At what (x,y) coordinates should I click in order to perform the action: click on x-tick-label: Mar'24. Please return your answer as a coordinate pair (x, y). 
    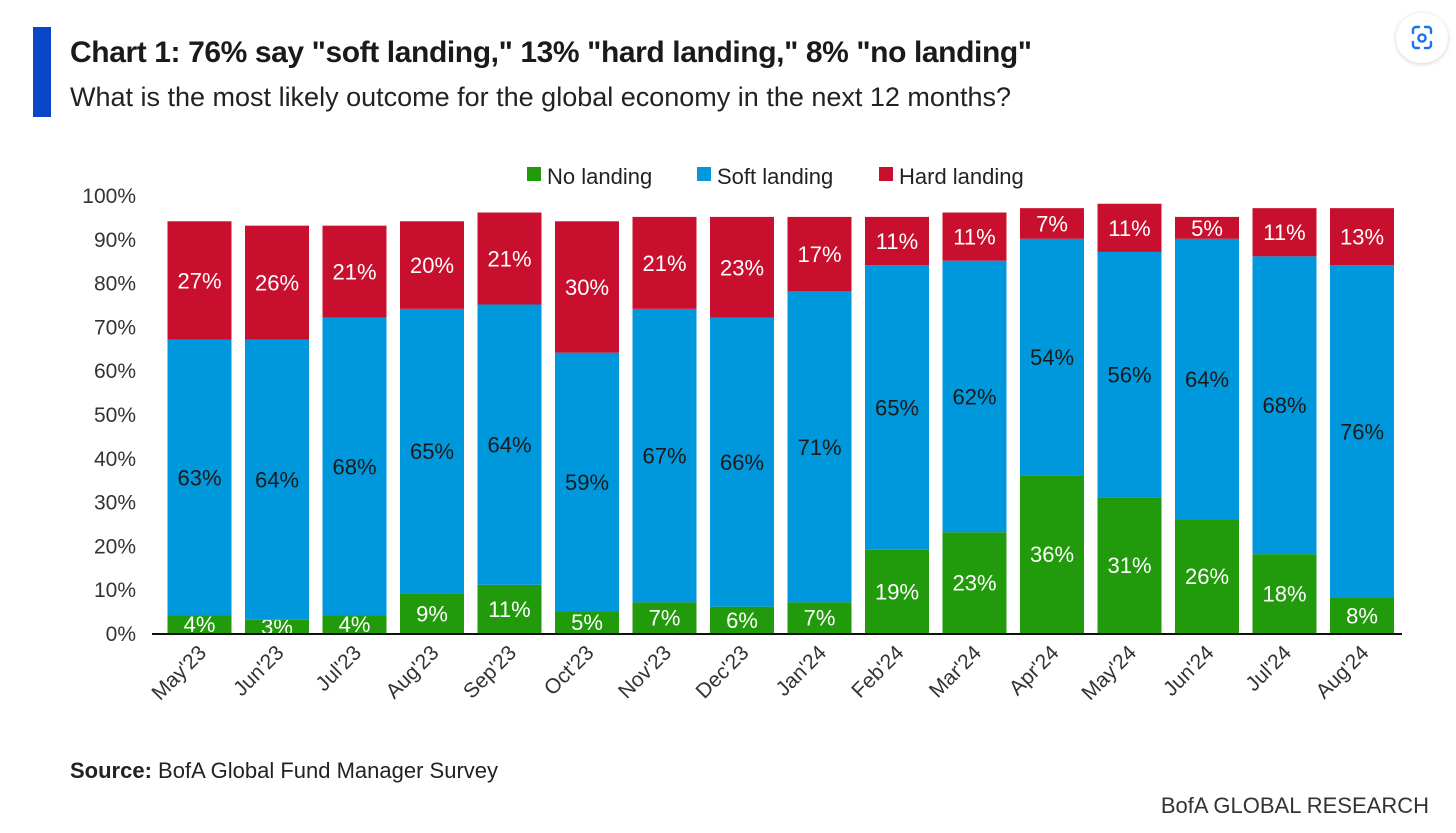
    Looking at the image, I should click on (955, 671).